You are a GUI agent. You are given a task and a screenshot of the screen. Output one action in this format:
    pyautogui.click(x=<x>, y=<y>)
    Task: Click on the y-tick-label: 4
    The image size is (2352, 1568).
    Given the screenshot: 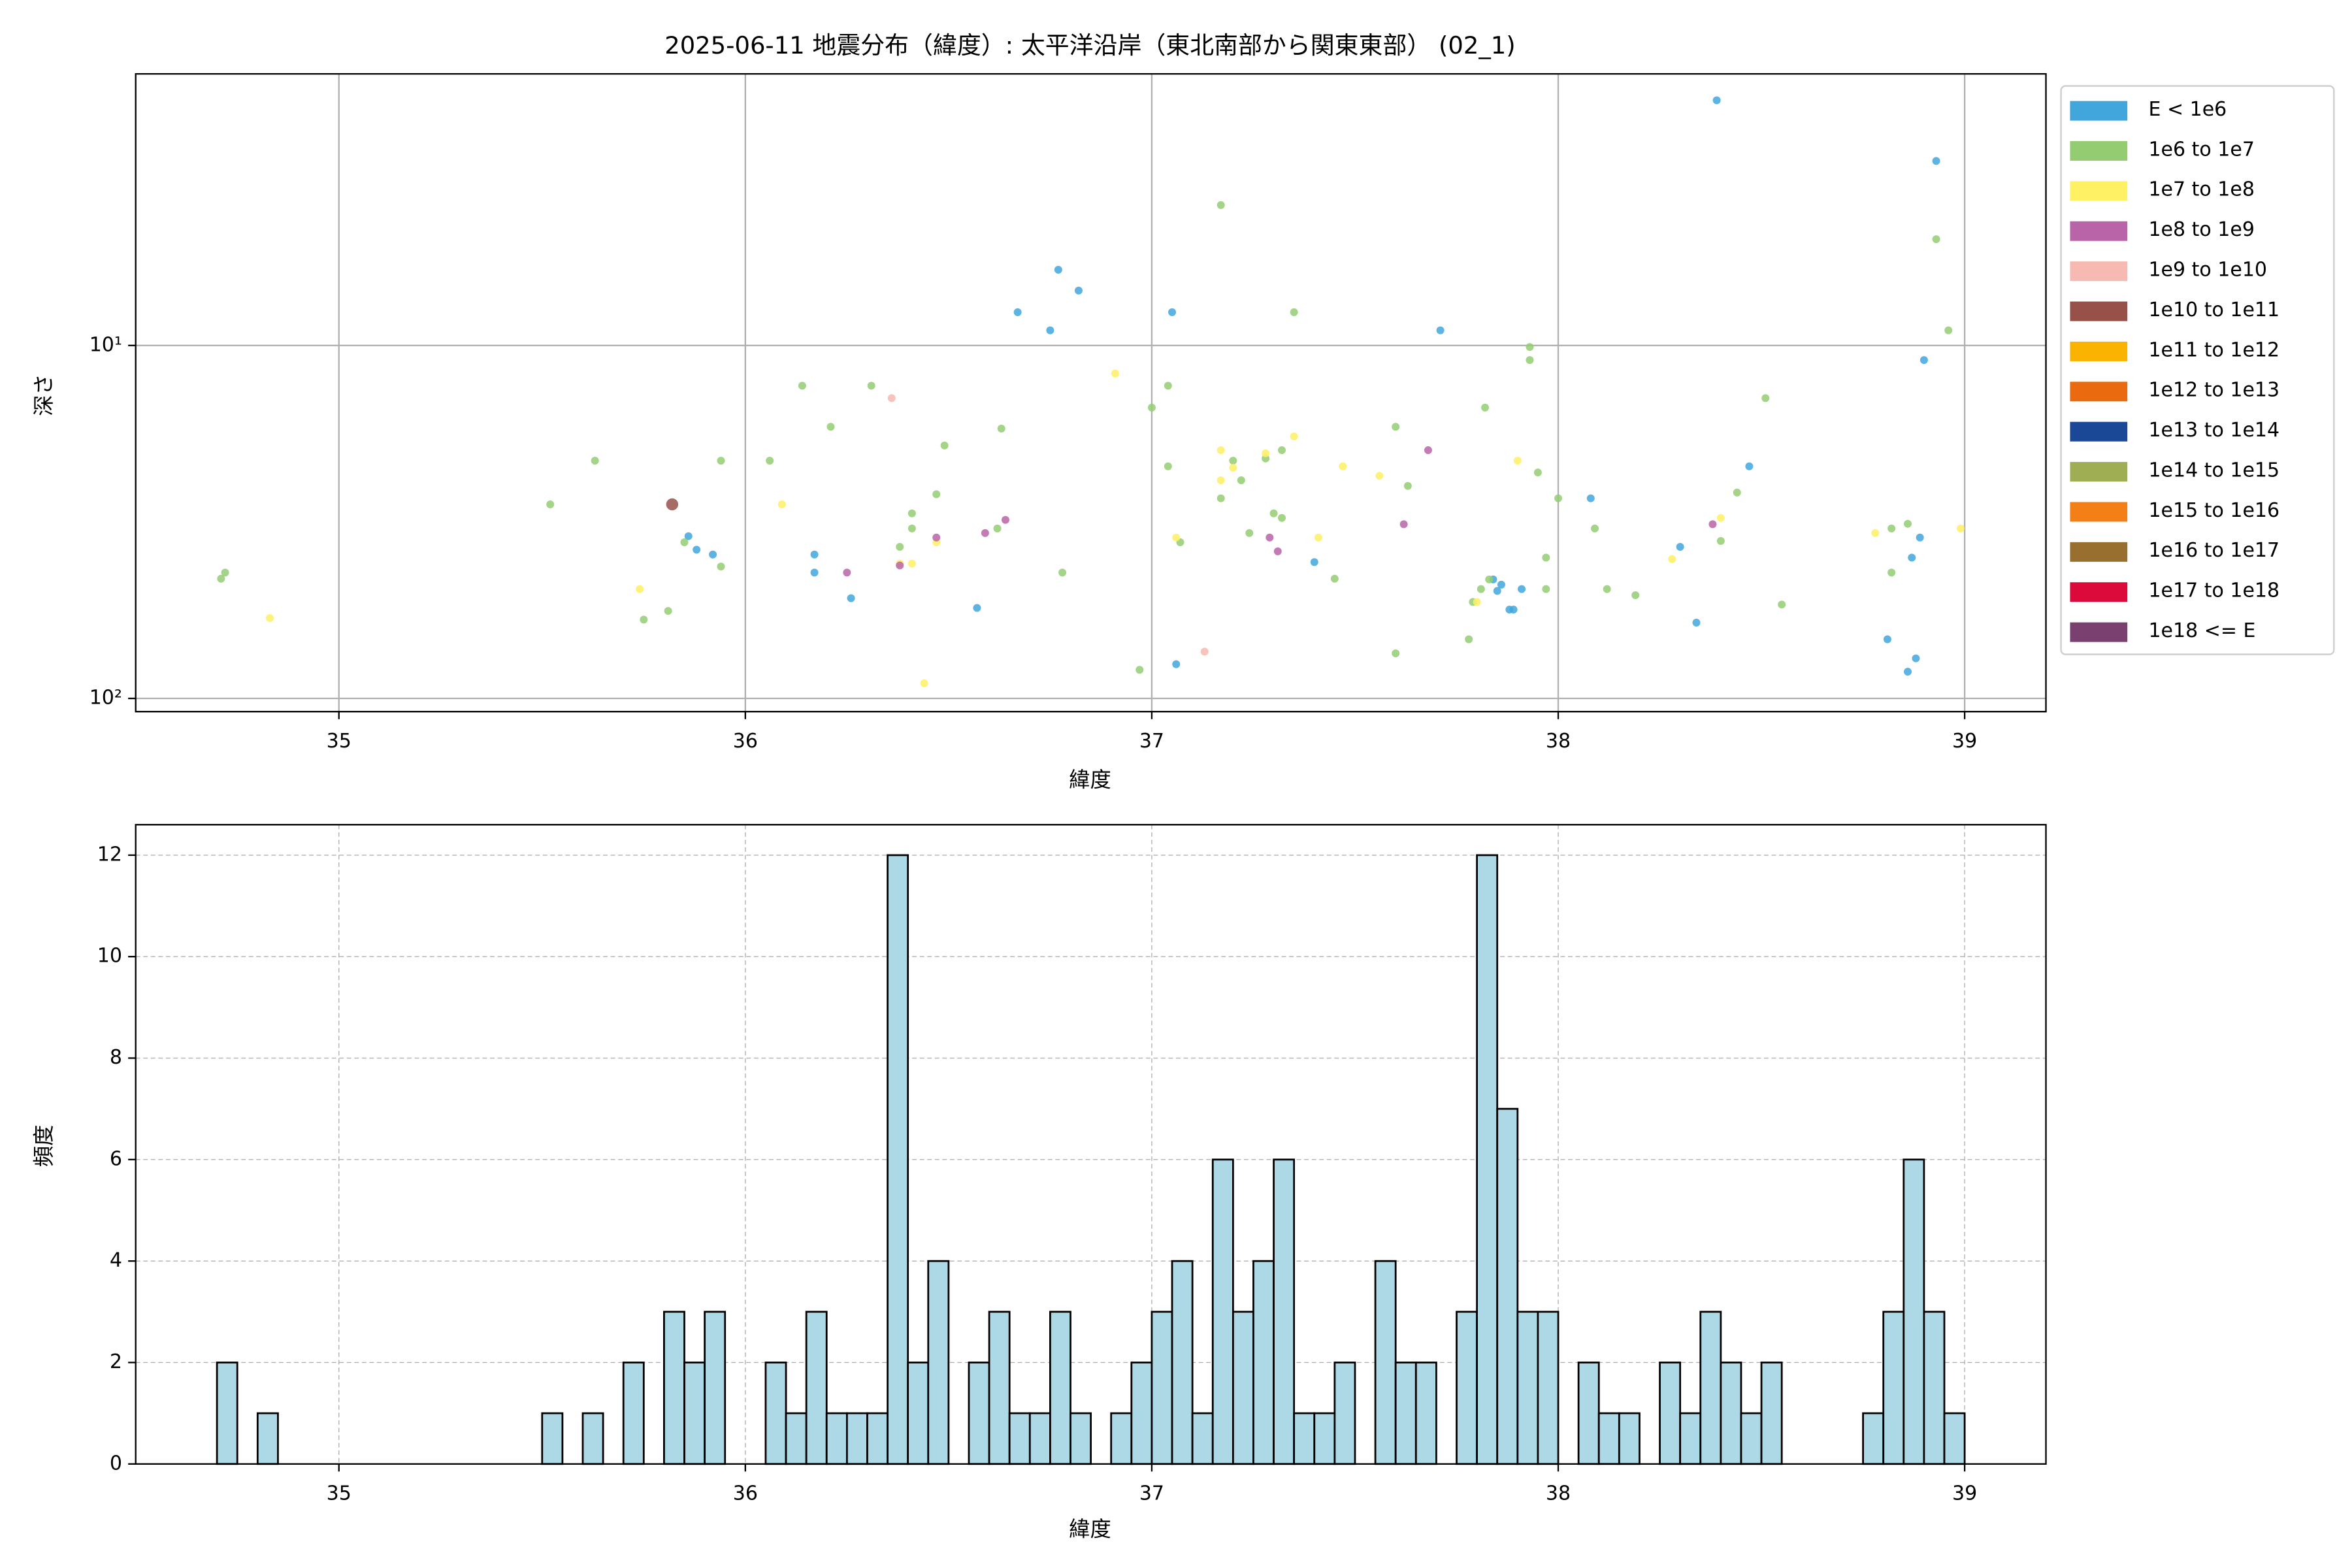 What is the action you would take?
    pyautogui.click(x=116, y=1260)
    